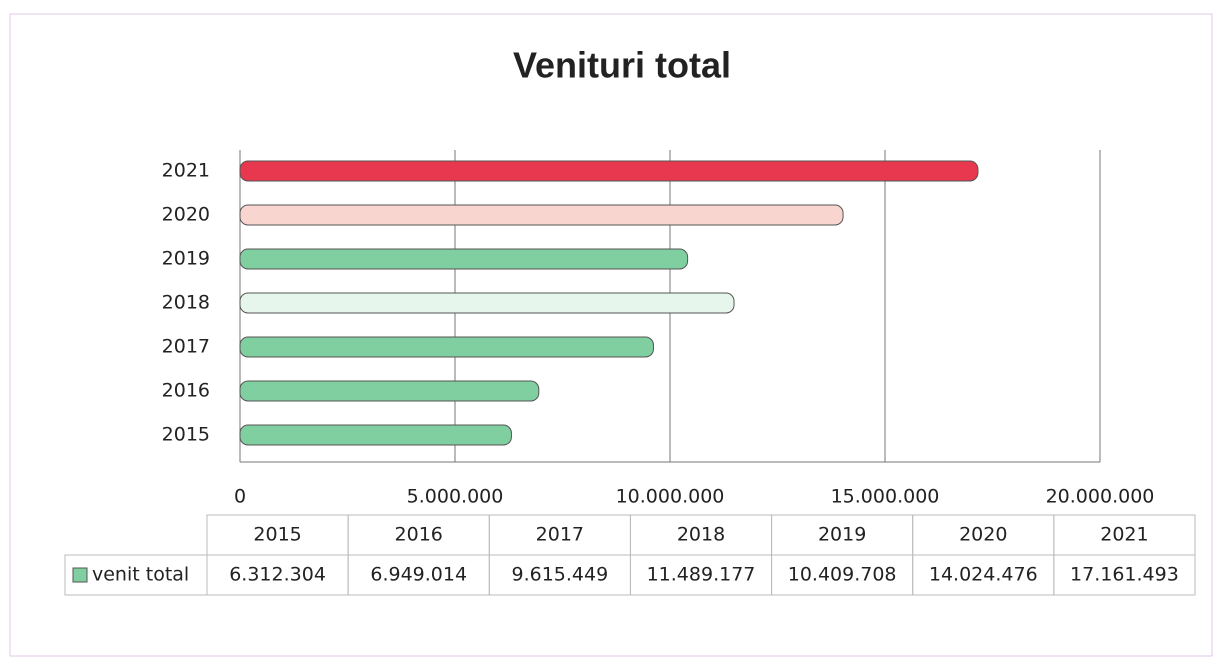  I want to click on table-header: 2015, so click(277, 535).